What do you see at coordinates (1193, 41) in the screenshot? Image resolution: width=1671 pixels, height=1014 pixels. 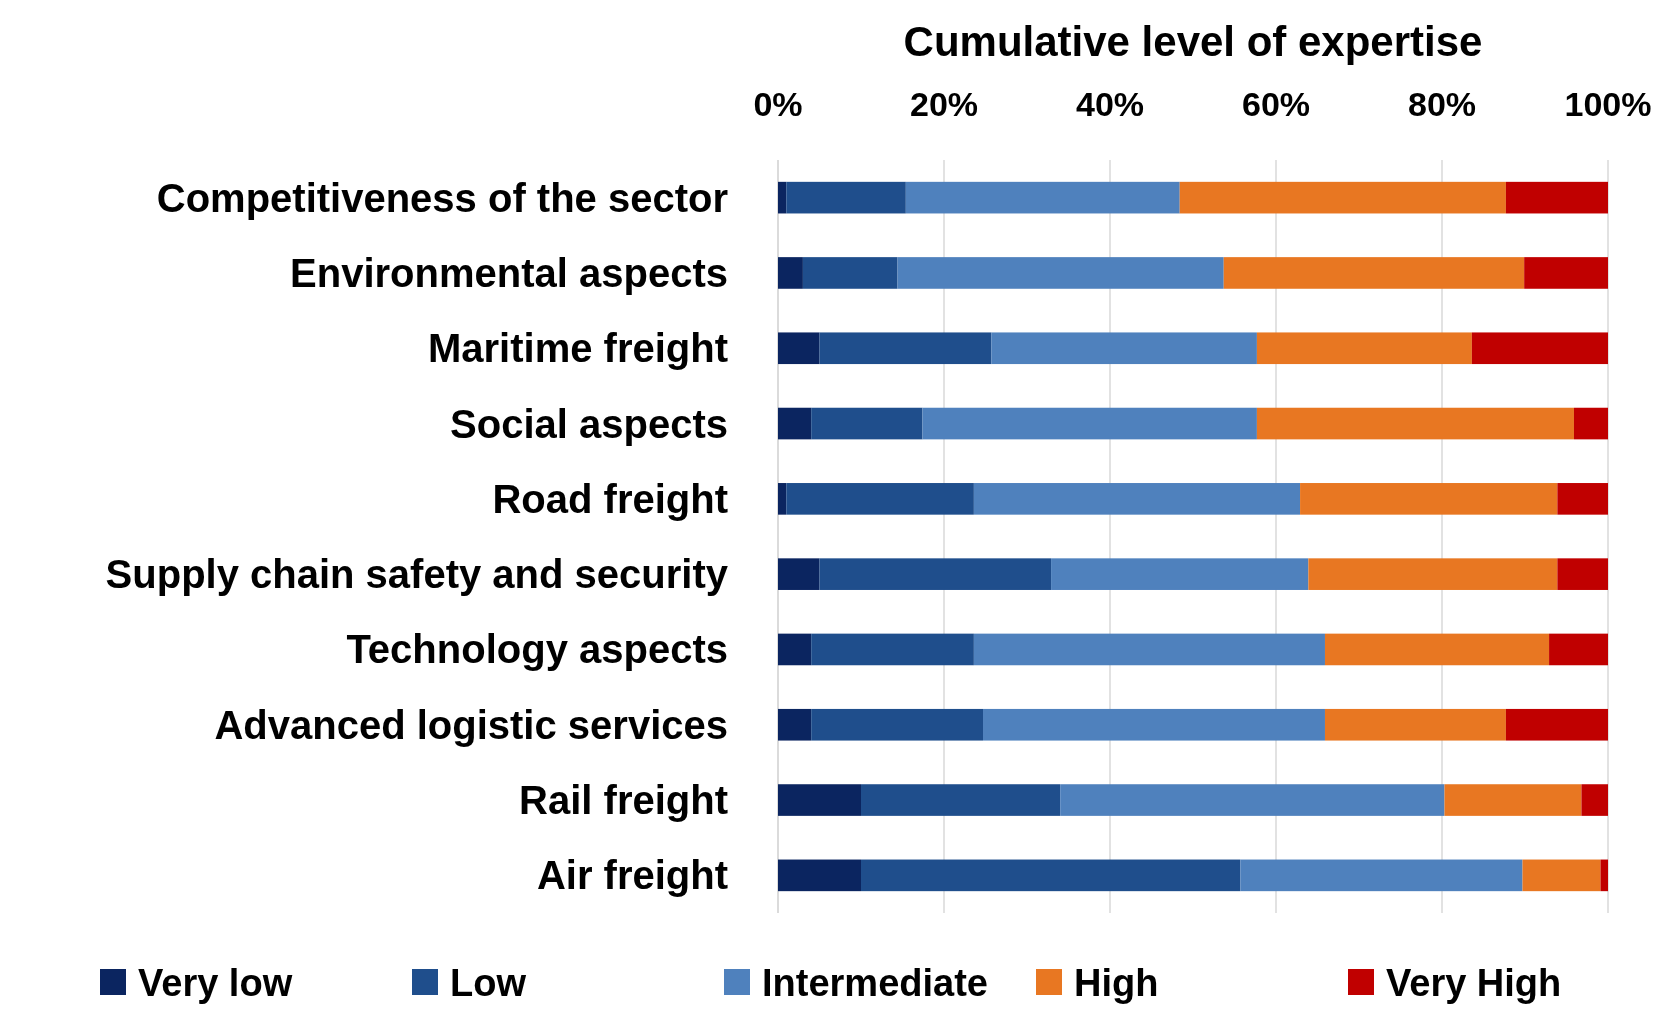 I see `chart-title: Cumulative level of expertise` at bounding box center [1193, 41].